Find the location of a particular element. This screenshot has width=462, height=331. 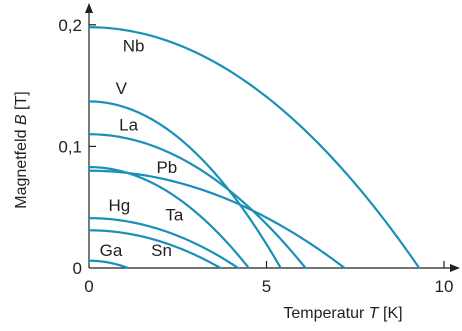

series-label-pb: Pb is located at coordinates (166, 167).